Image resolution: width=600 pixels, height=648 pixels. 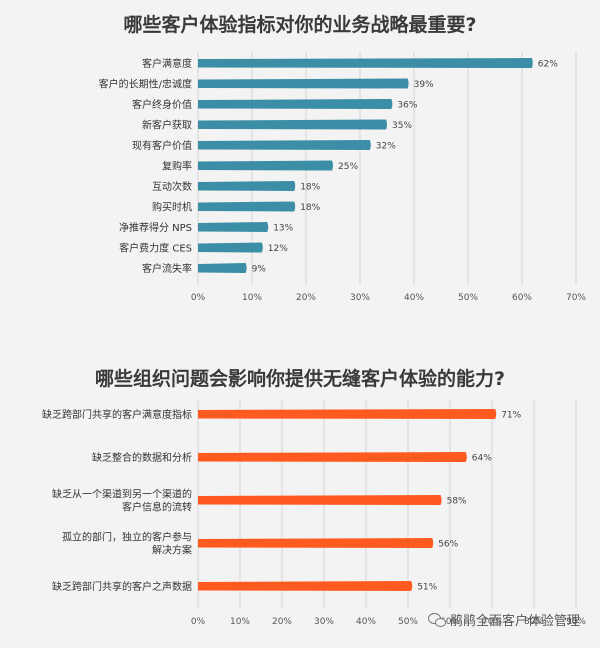 I want to click on chart2-tick-label: 90%, so click(x=576, y=622).